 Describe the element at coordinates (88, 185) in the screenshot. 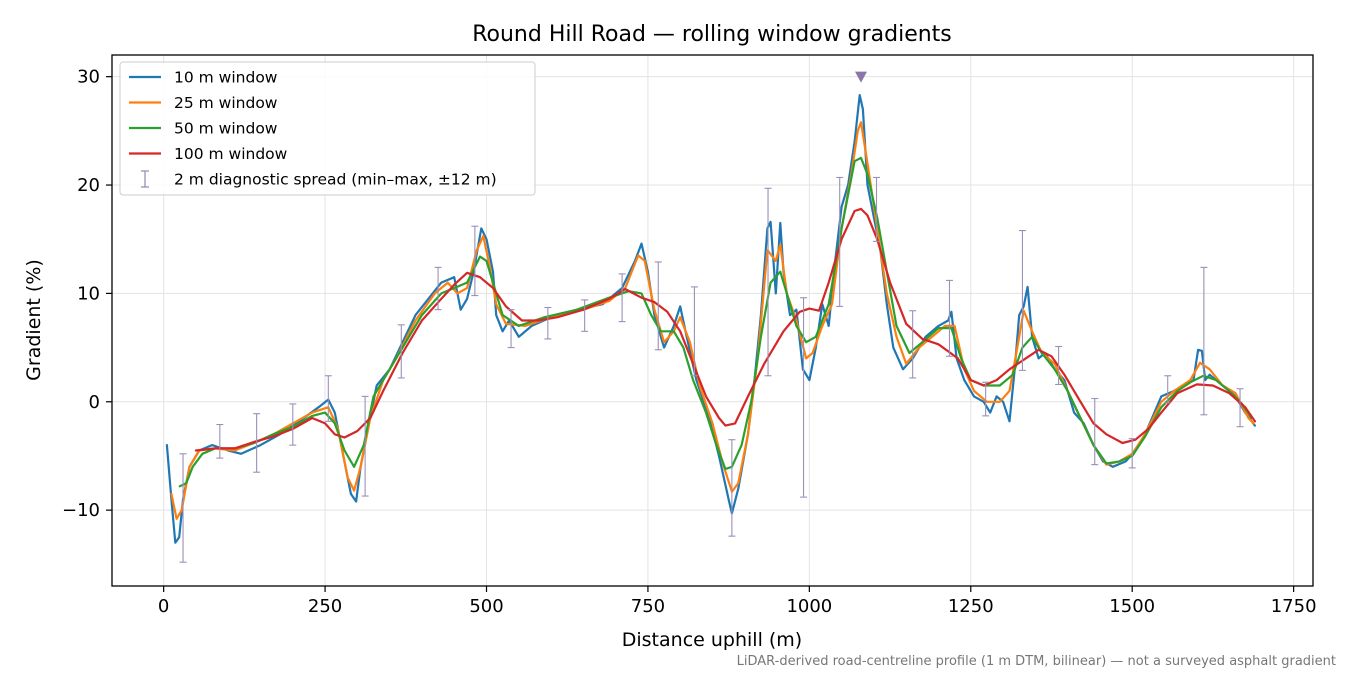

I see `y-tick-label: 20` at that location.